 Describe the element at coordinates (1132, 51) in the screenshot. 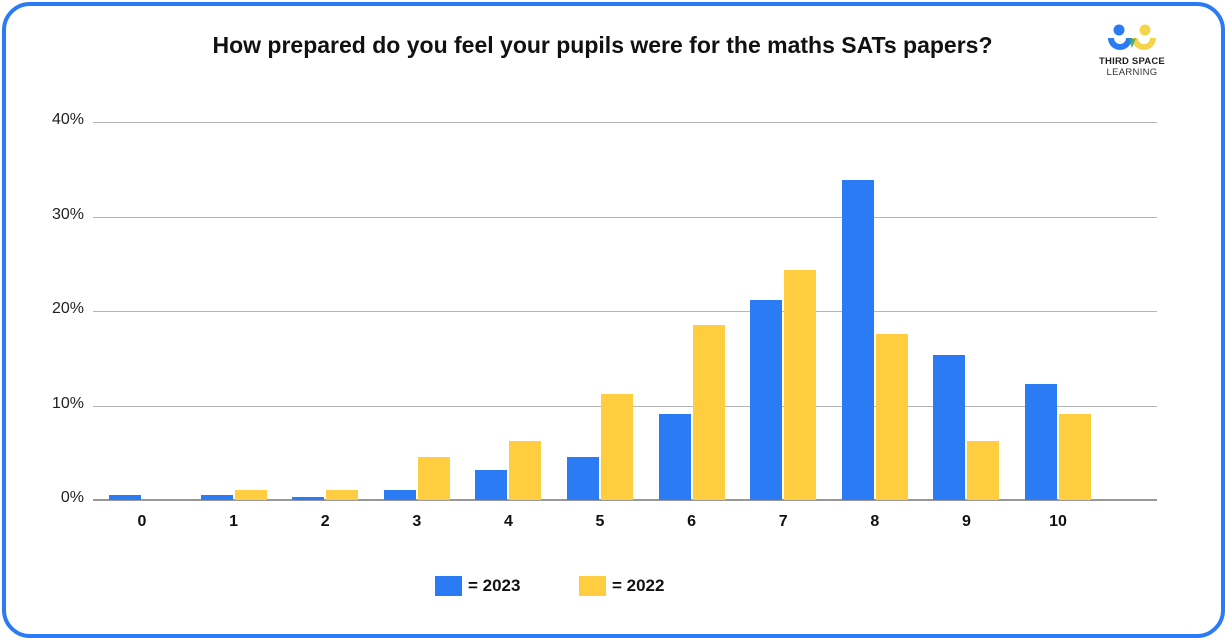

I see `third-space-learning-logo: THIRD SPACE LEARNING` at that location.